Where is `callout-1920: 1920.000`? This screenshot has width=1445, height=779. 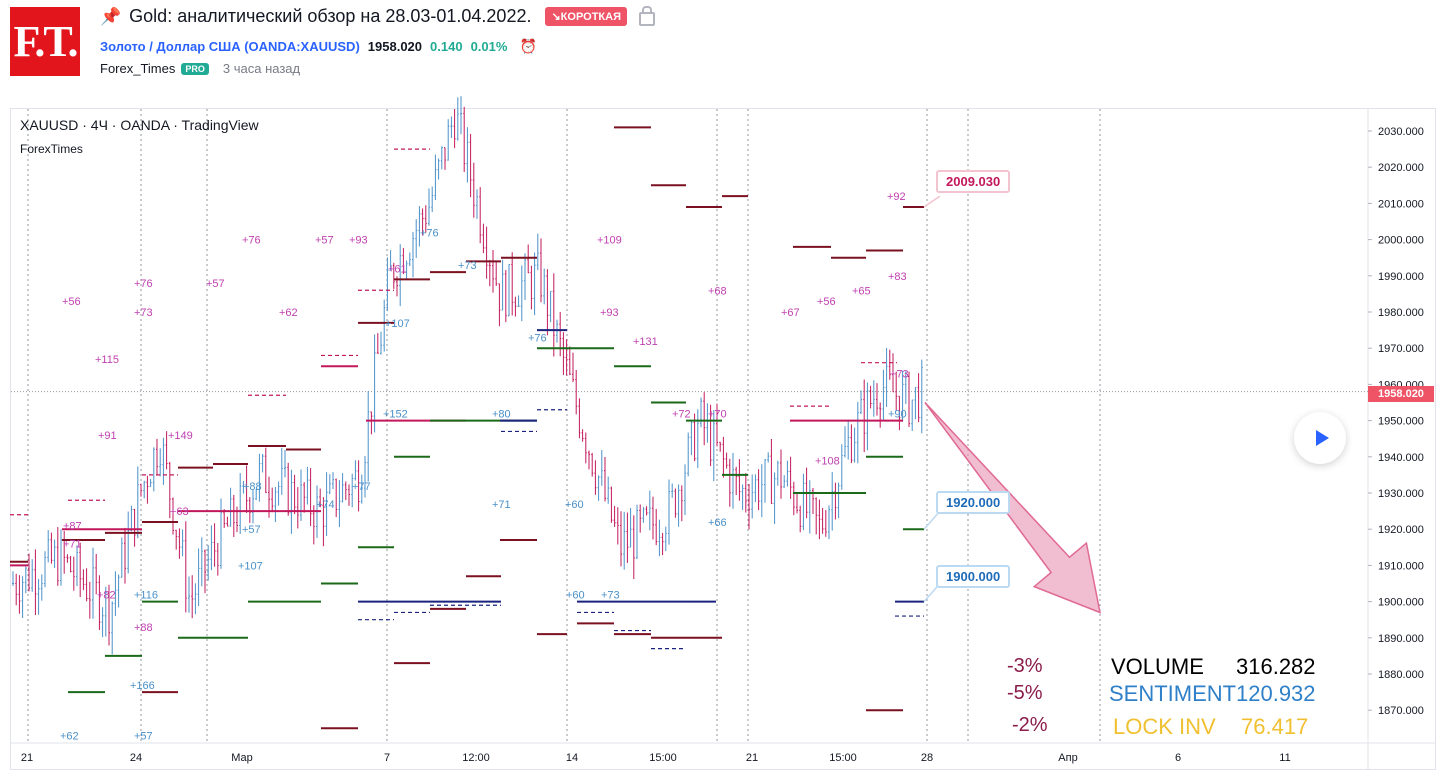
callout-1920: 1920.000 is located at coordinates (973, 502).